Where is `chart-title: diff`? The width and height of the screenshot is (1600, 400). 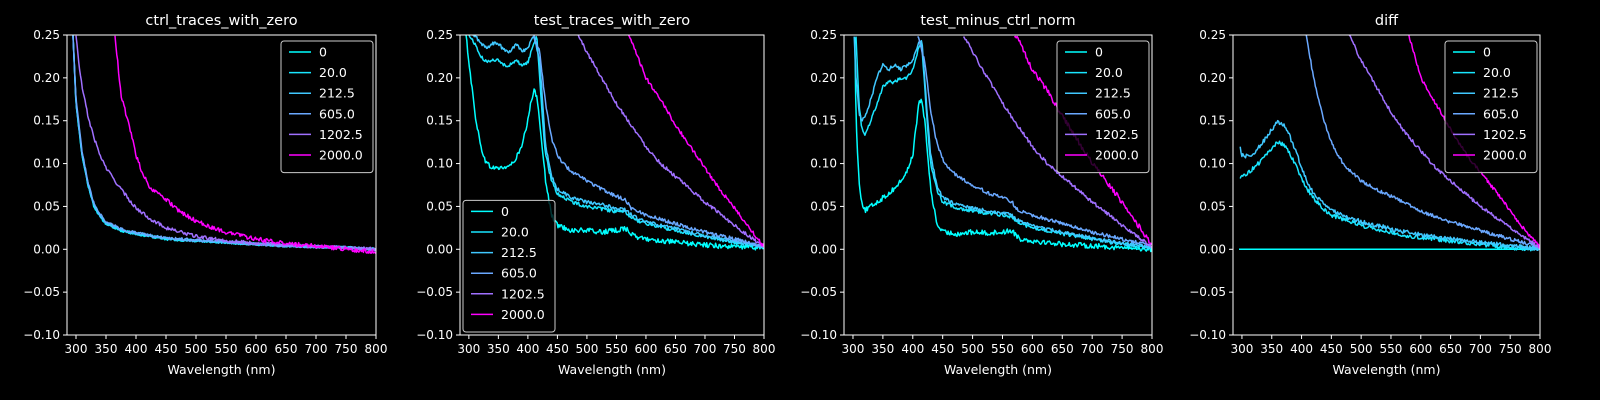
chart-title: diff is located at coordinates (1387, 21).